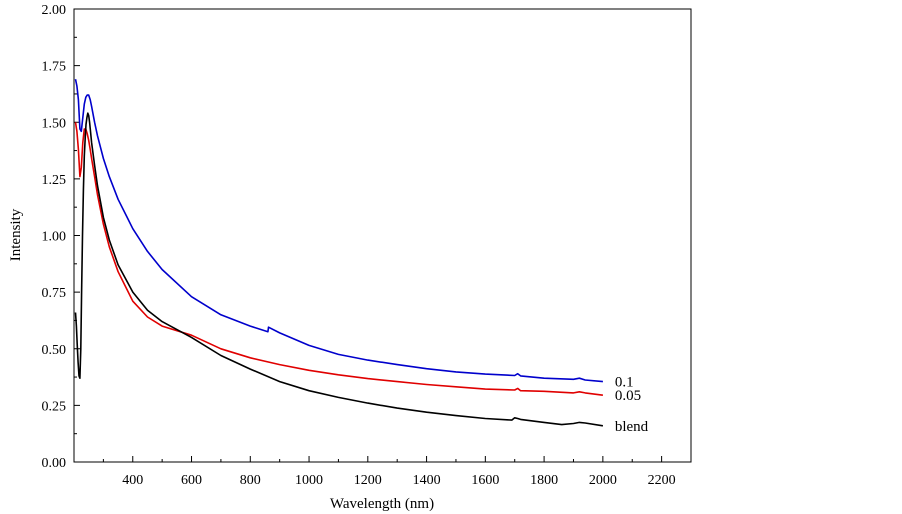 The image size is (902, 514). Describe the element at coordinates (54, 406) in the screenshot. I see `y-tick-label: 0.25` at that location.